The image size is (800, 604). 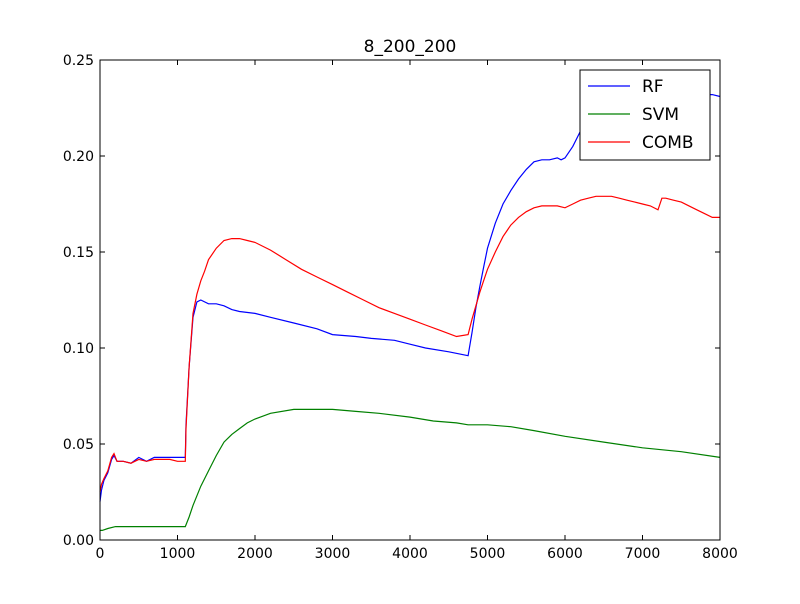 What do you see at coordinates (410, 47) in the screenshot?
I see `chart-title: 8_200_200` at bounding box center [410, 47].